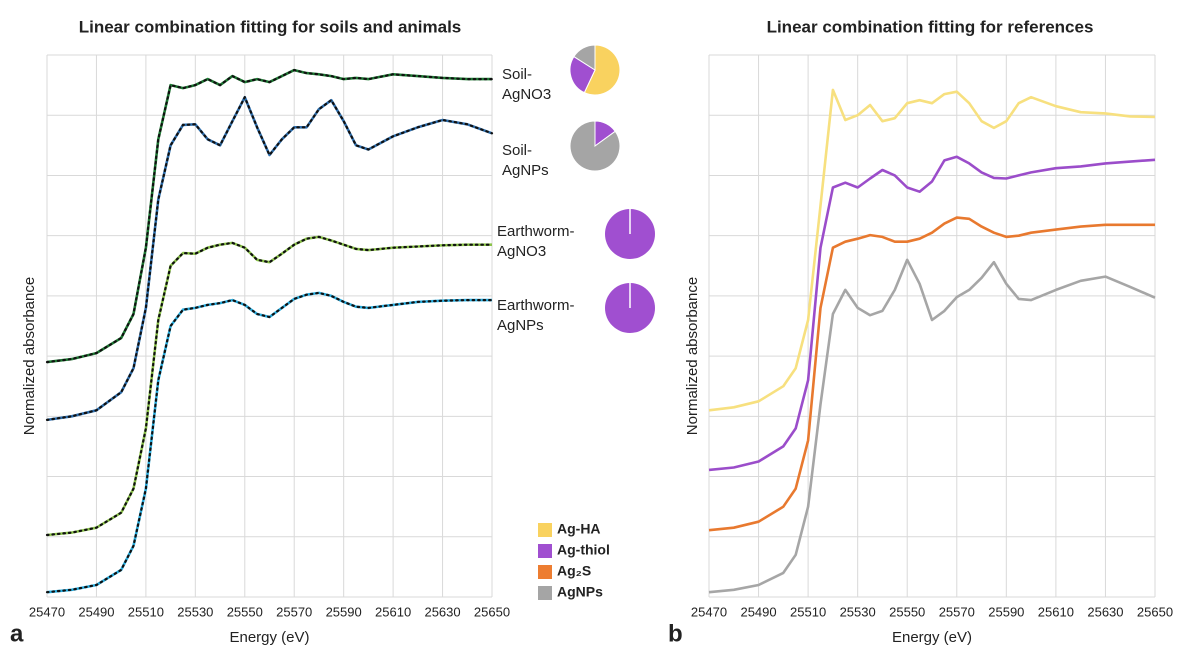 The width and height of the screenshot is (1180, 649). Describe the element at coordinates (580, 592) in the screenshot. I see `legend-label: AgNPs` at that location.